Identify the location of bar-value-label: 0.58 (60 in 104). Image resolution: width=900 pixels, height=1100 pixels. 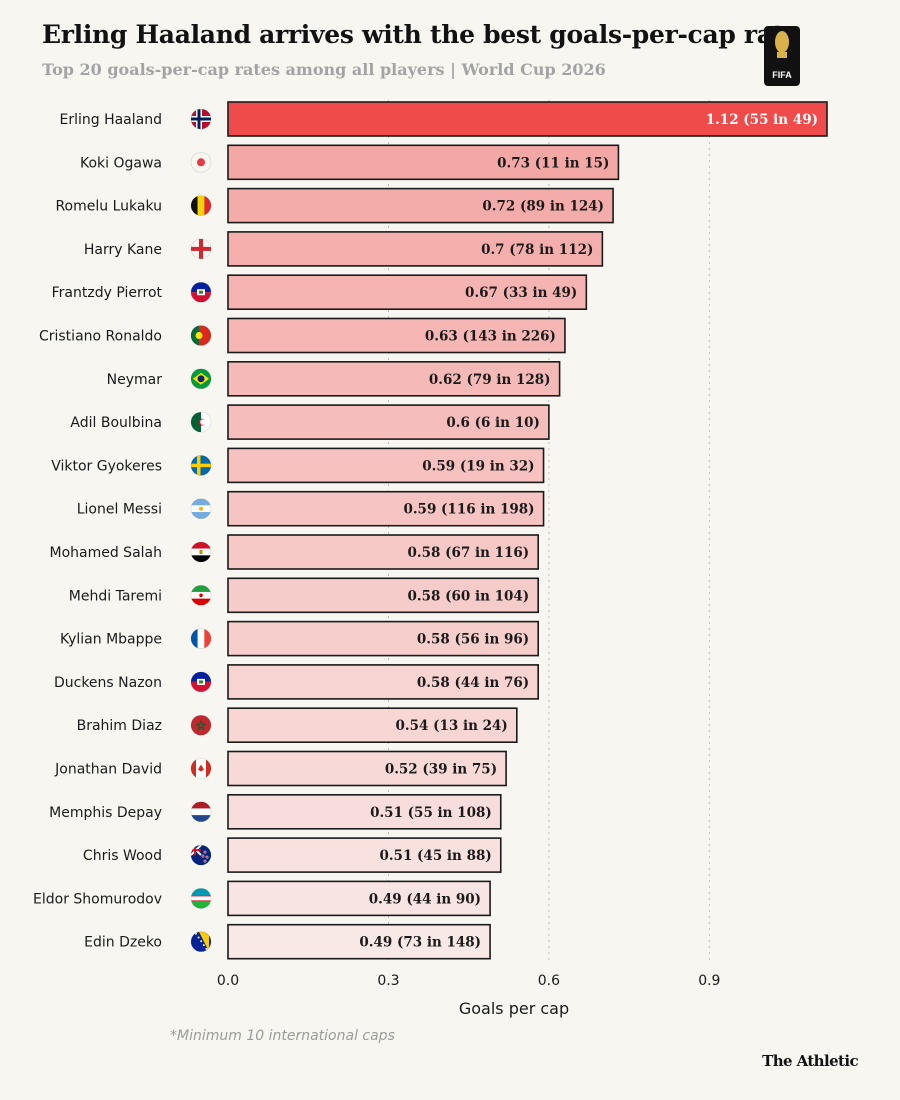
(469, 596).